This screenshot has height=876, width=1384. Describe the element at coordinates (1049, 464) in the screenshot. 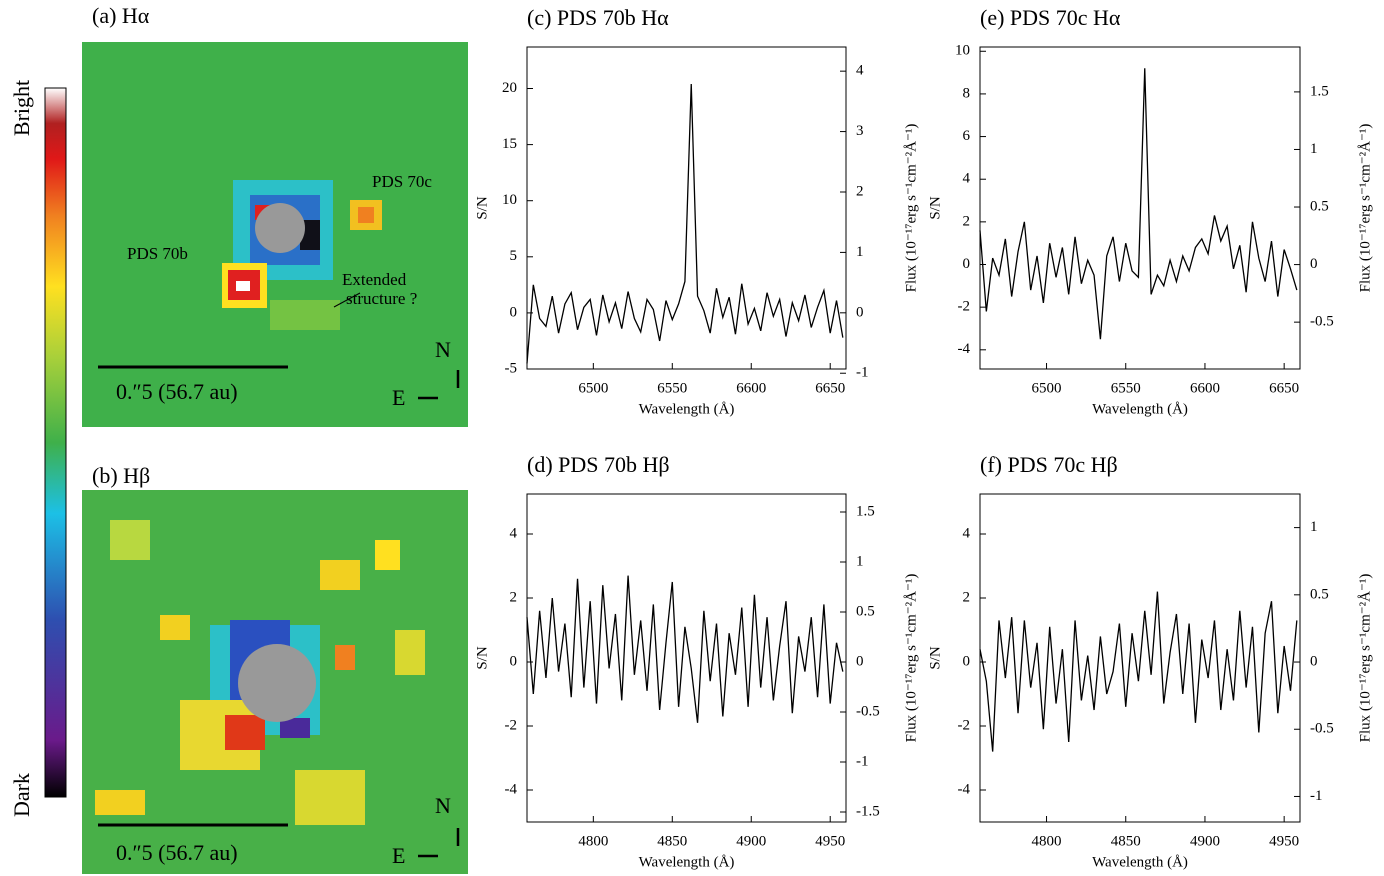

I see `chart-title: (f) PDS 70c Hβ` at that location.